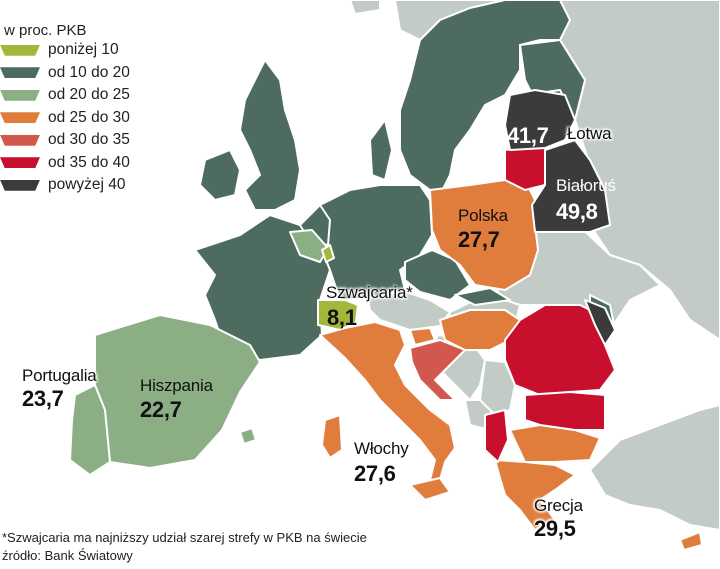  I want to click on macedonia-region, so click(496, 436).